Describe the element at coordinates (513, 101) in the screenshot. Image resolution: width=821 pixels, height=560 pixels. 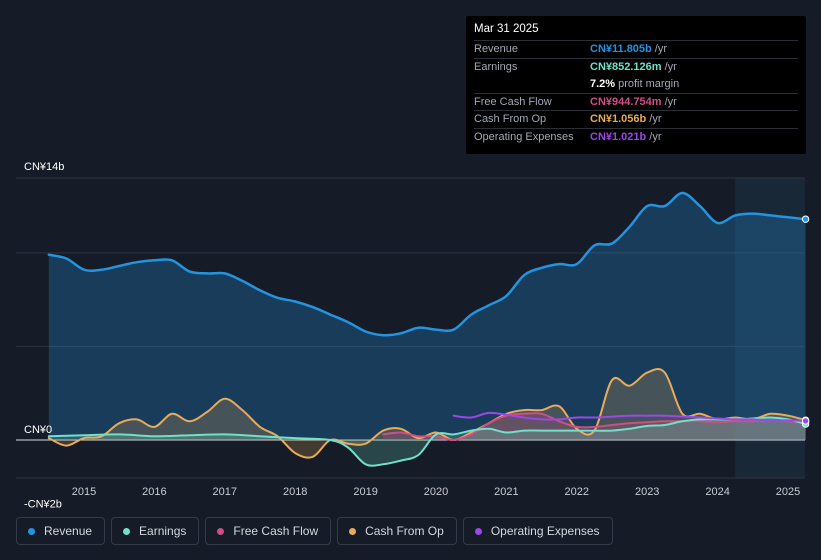
I see `tooltip-row-label: Free Cash Flow` at that location.